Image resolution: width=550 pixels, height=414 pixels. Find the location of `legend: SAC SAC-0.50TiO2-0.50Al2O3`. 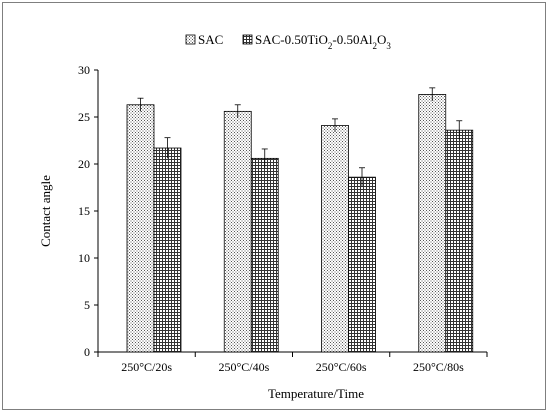

legend: SAC SAC-0.50TiO2-0.50Al2O3 is located at coordinates (288, 41).